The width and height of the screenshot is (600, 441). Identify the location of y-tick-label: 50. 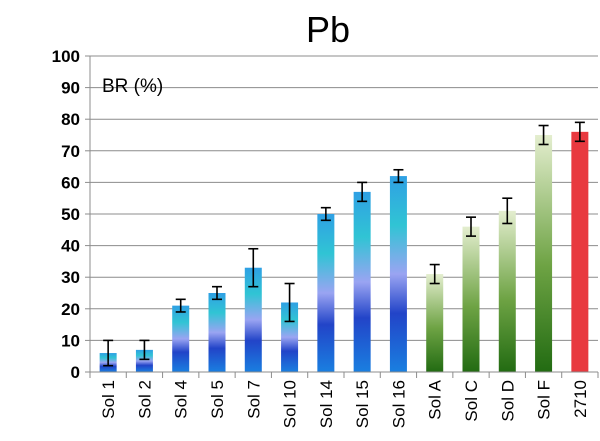
(70, 214).